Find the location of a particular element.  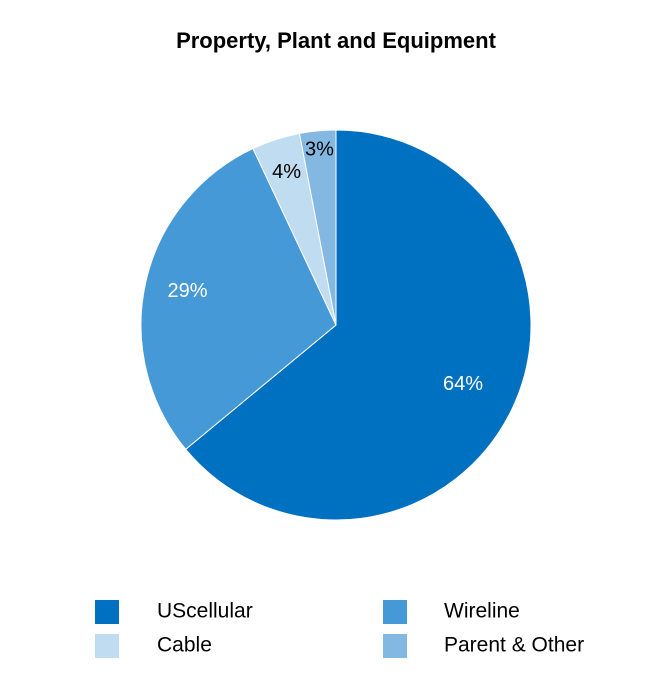

legend-label: Cable is located at coordinates (184, 645).